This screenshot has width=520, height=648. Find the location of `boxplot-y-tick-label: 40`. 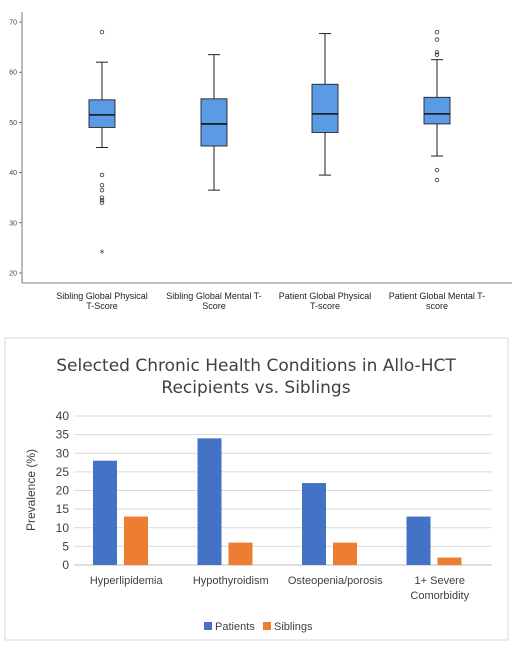

boxplot-y-tick-label: 40 is located at coordinates (13, 173).